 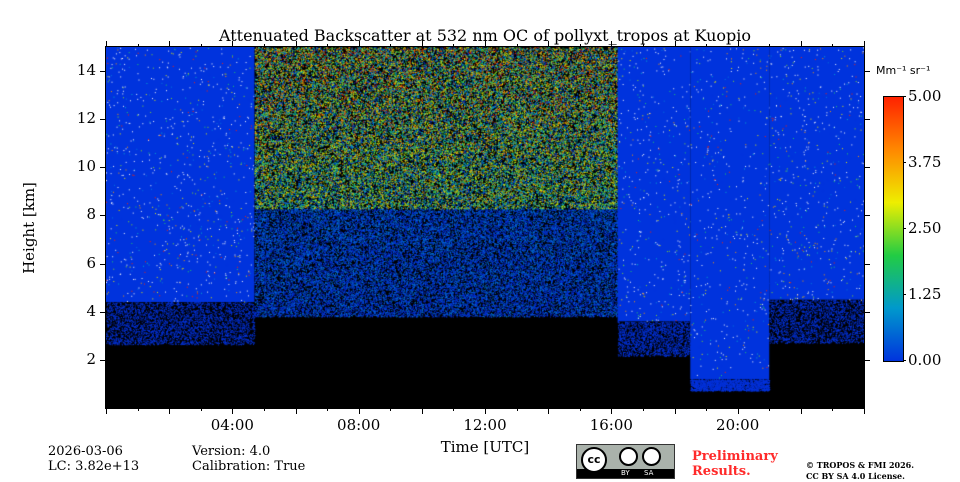 What do you see at coordinates (91, 310) in the screenshot?
I see `y-tick-label: 4` at bounding box center [91, 310].